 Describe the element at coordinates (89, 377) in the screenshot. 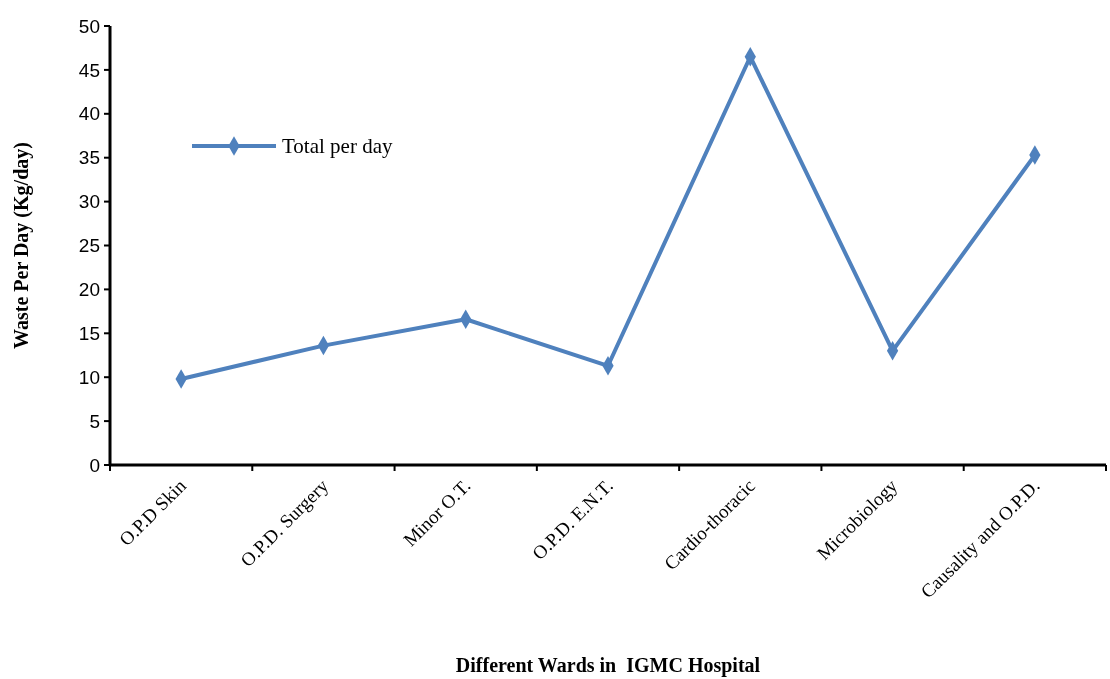

I see `y-tick-label: 10` at that location.